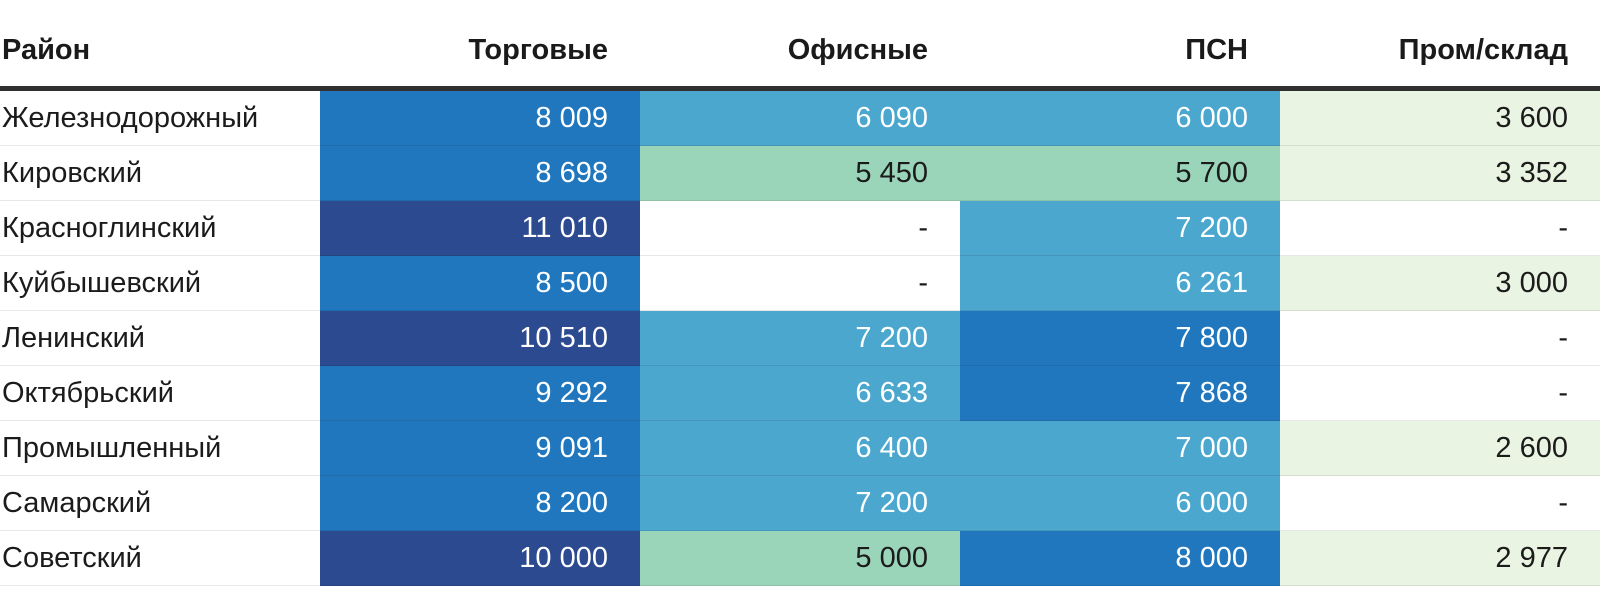 Image resolution: width=1600 pixels, height=610 pixels. Describe the element at coordinates (1120, 448) in the screenshot. I see `value-cell-psn: 7 000` at that location.